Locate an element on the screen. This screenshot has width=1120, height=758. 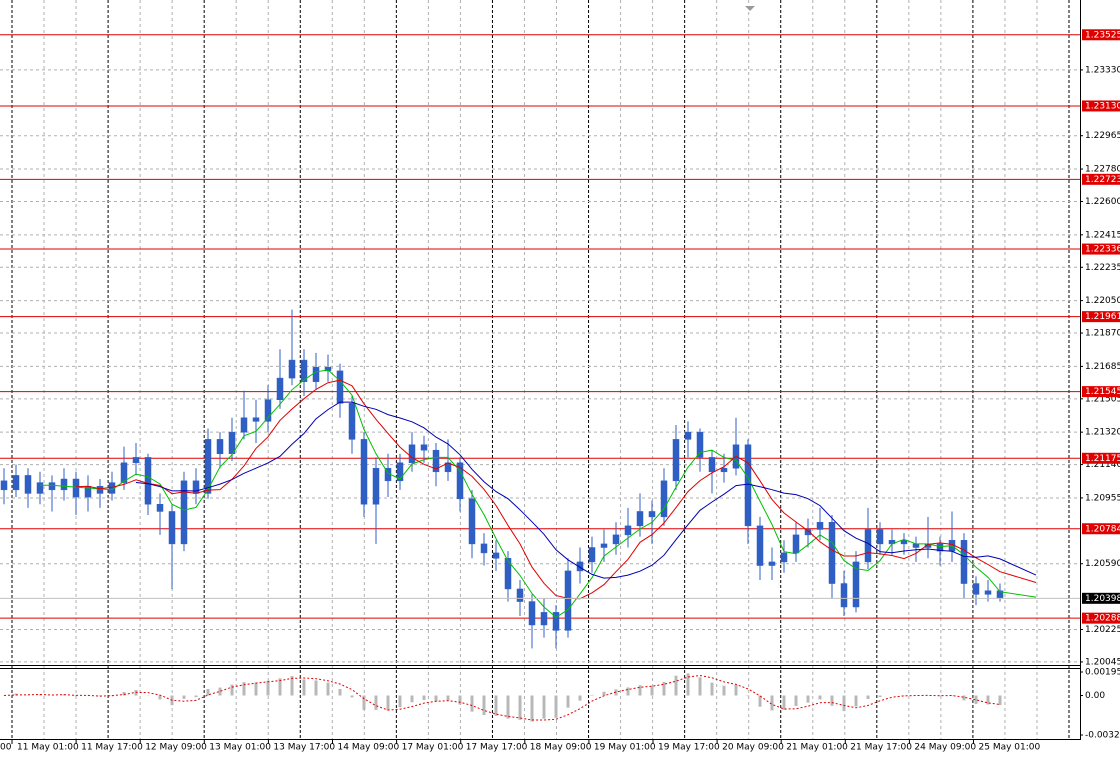
current-price-box is located at coordinates (1101, 598).